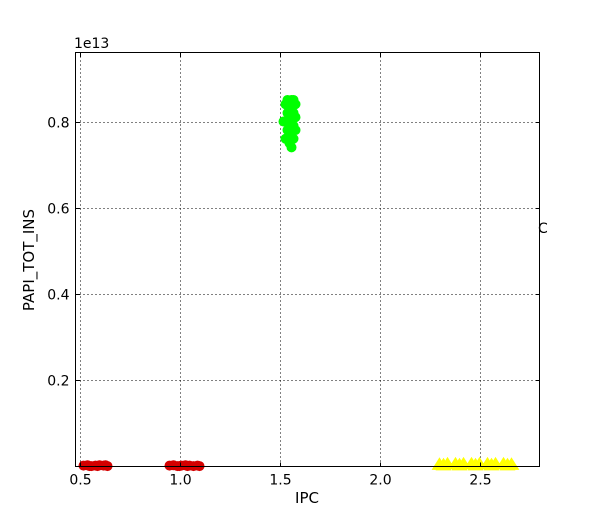 The width and height of the screenshot is (599, 518). Describe the element at coordinates (180, 481) in the screenshot. I see `x-tick-label: 1.0` at that location.